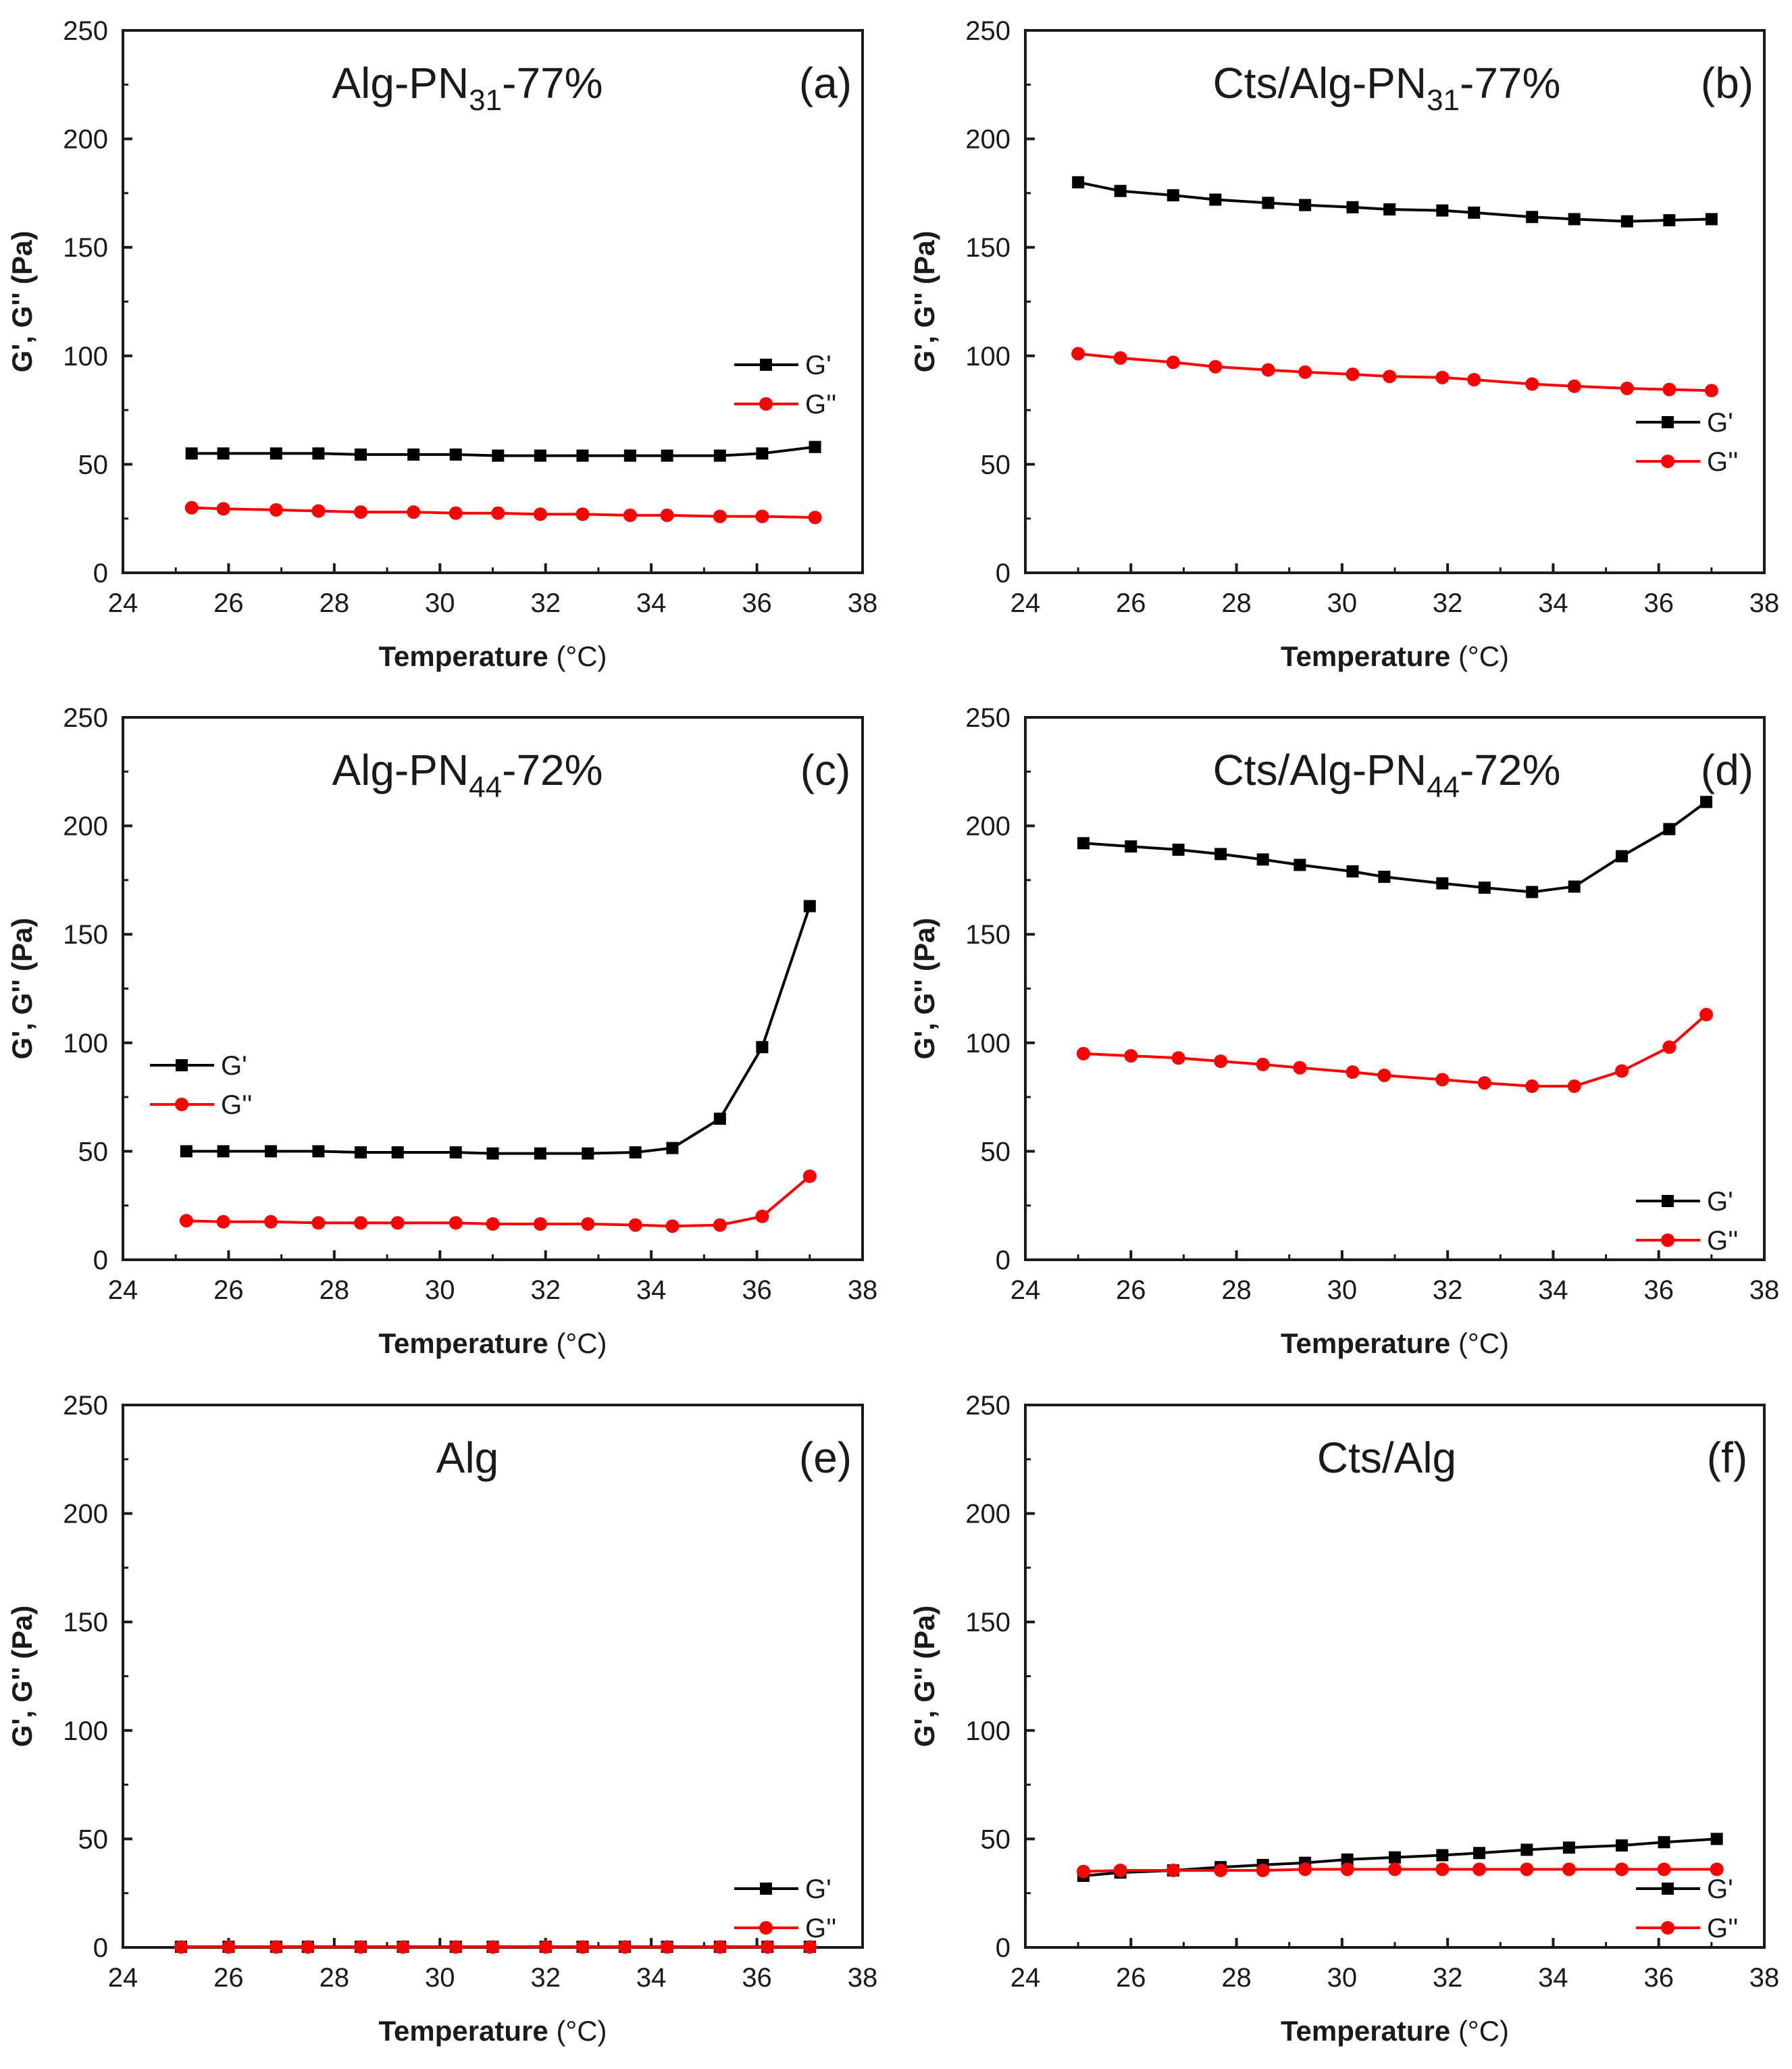  What do you see at coordinates (467, 775) in the screenshot?
I see `panel-title: Alg-PN44-72%` at bounding box center [467, 775].